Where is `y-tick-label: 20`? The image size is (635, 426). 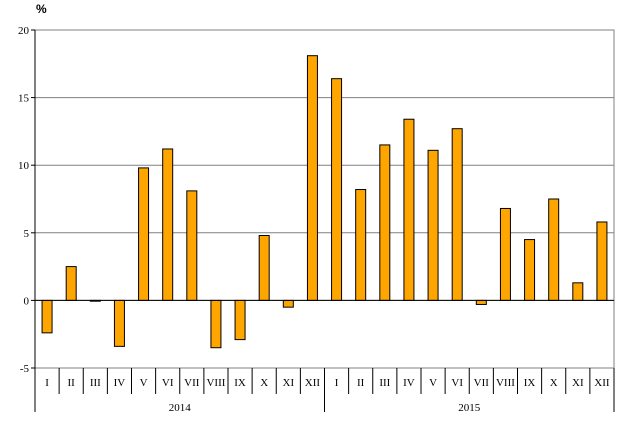 y-tick-label: 20 is located at coordinates (24, 31).